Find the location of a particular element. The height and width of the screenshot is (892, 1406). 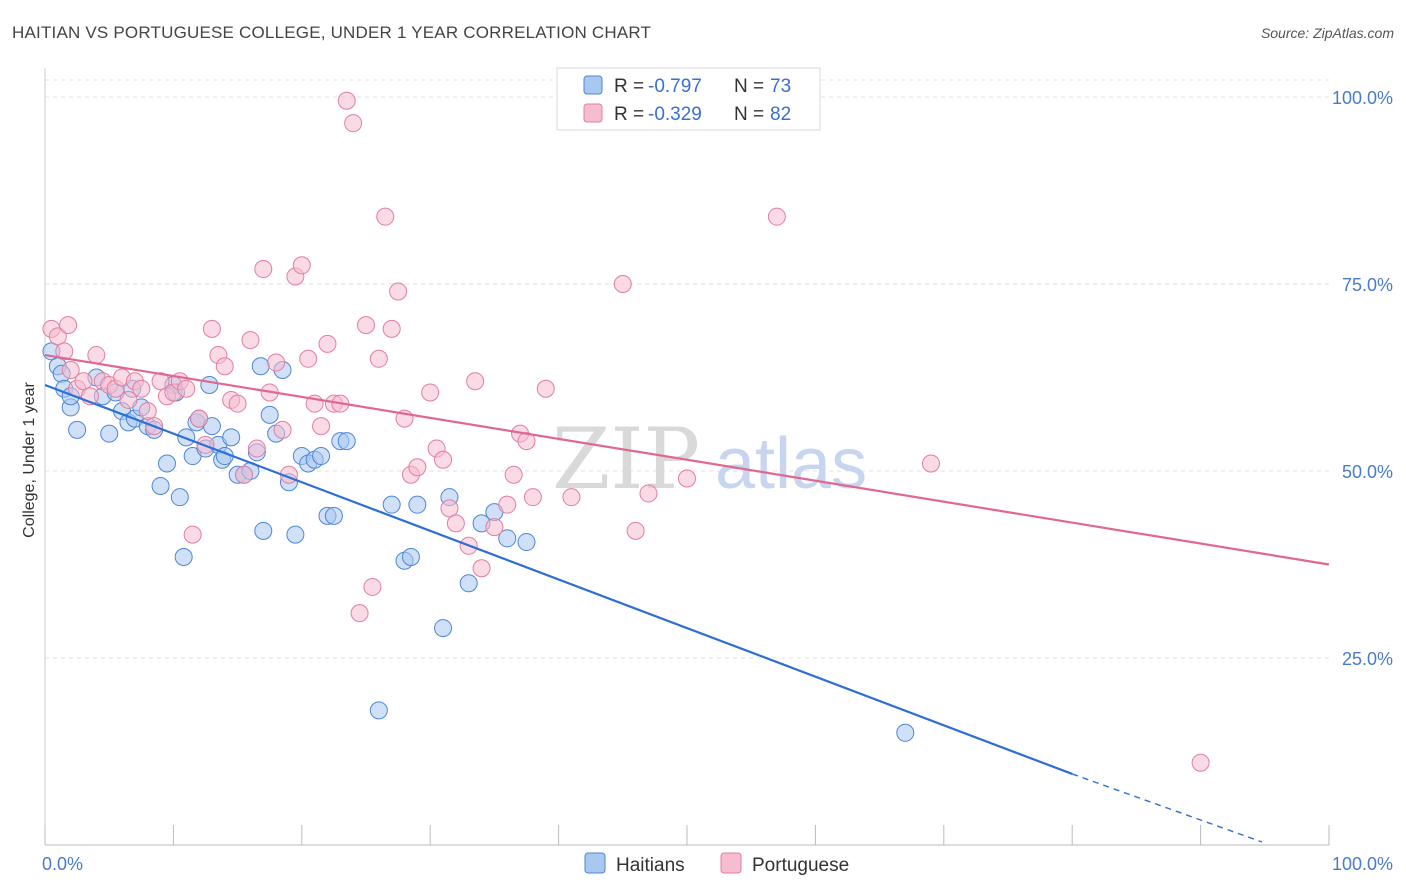

legend-n-label-1: N = is located at coordinates (749, 86).